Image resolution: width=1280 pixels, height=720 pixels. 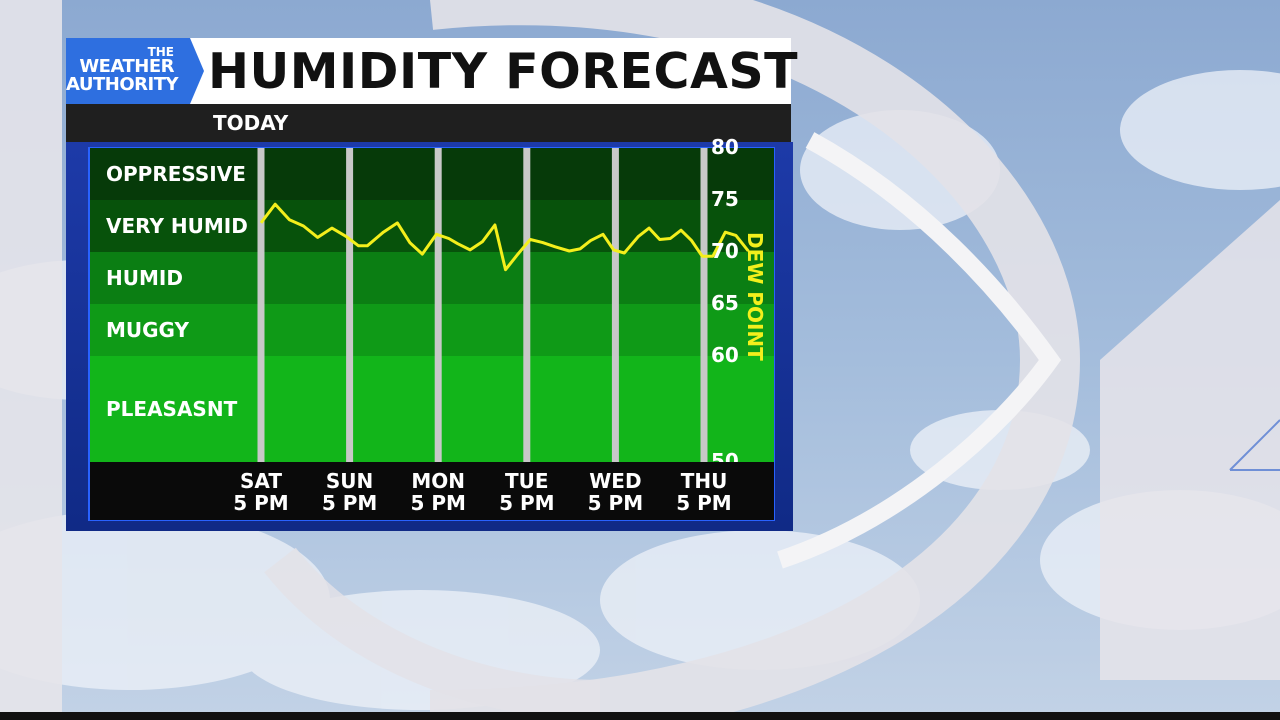 I want to click on x-tick-label-wed: WED 5 PM, so click(x=615, y=492).